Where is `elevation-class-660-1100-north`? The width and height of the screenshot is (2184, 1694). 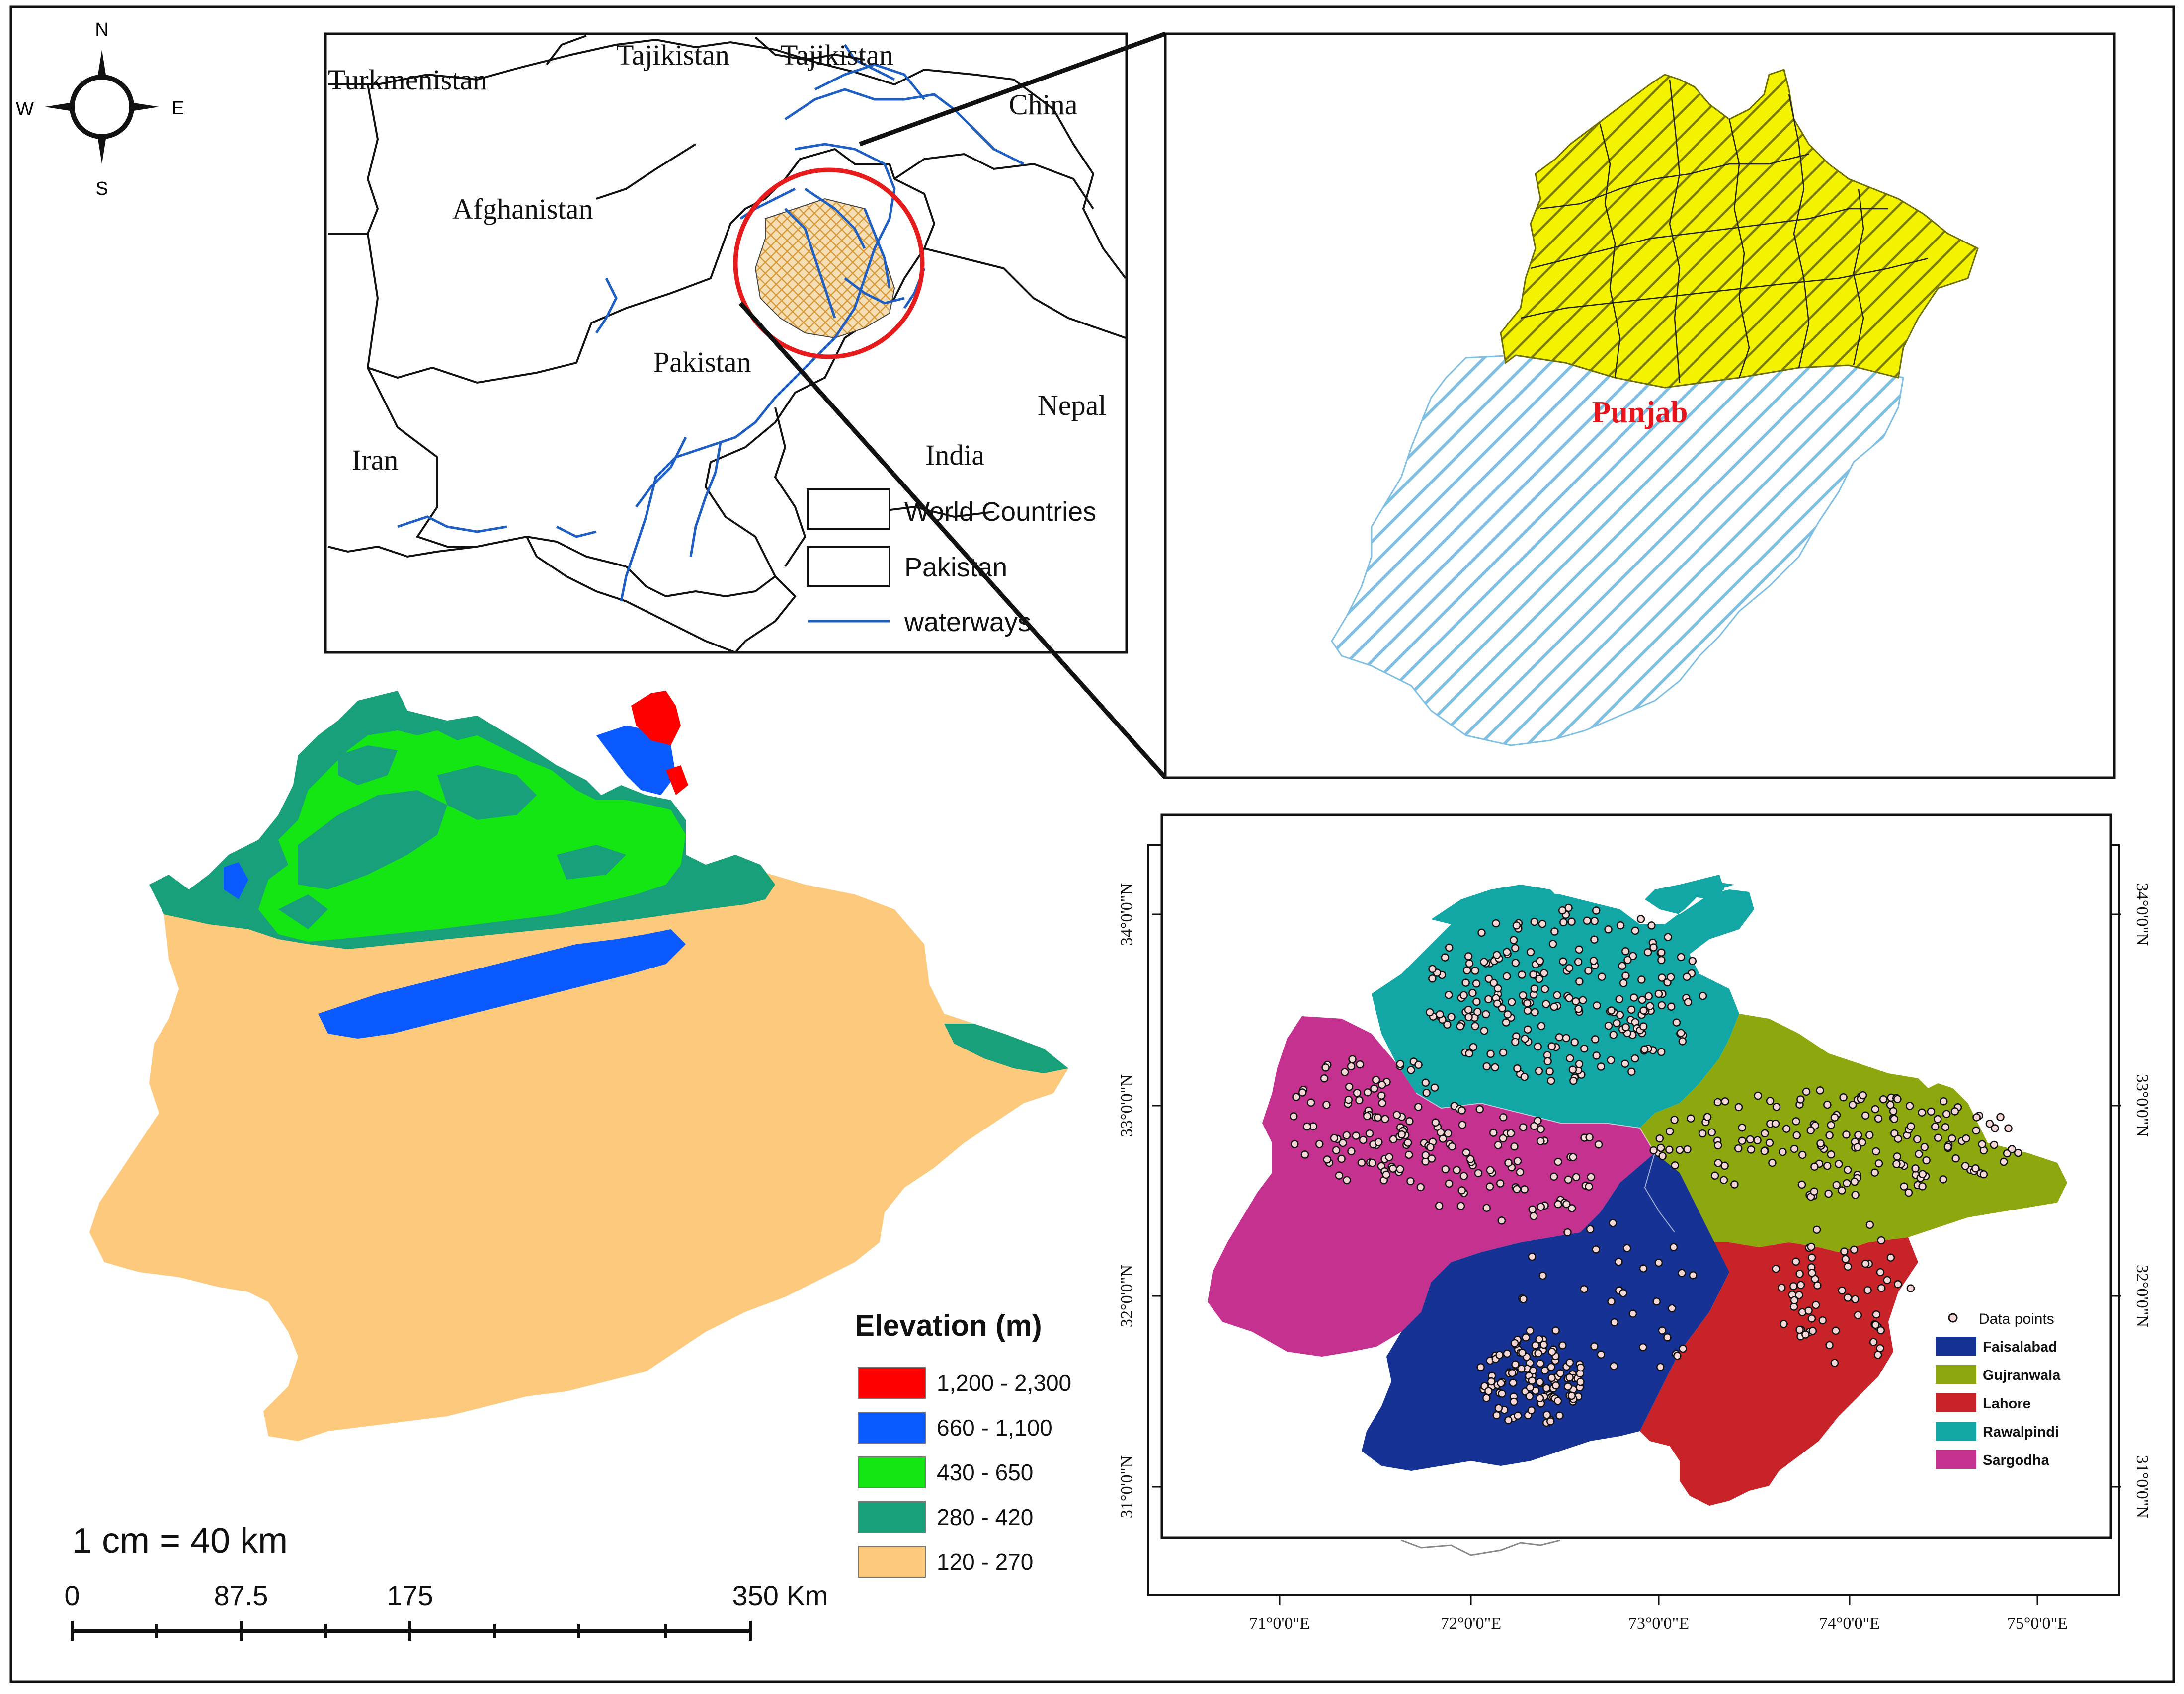
elevation-class-660-1100-north is located at coordinates (636, 760).